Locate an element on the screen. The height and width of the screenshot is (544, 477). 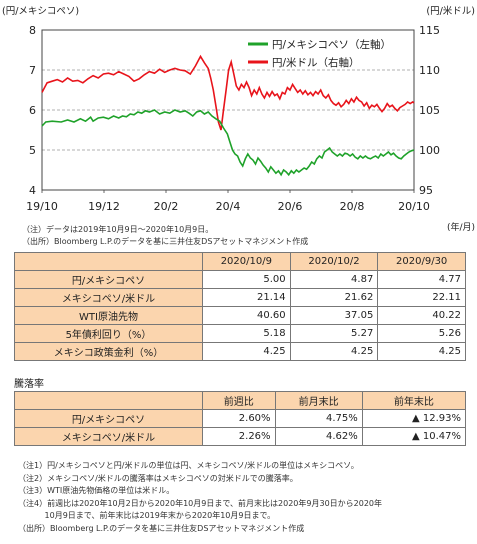
y-right-tick-label: 105 is located at coordinates (429, 110).